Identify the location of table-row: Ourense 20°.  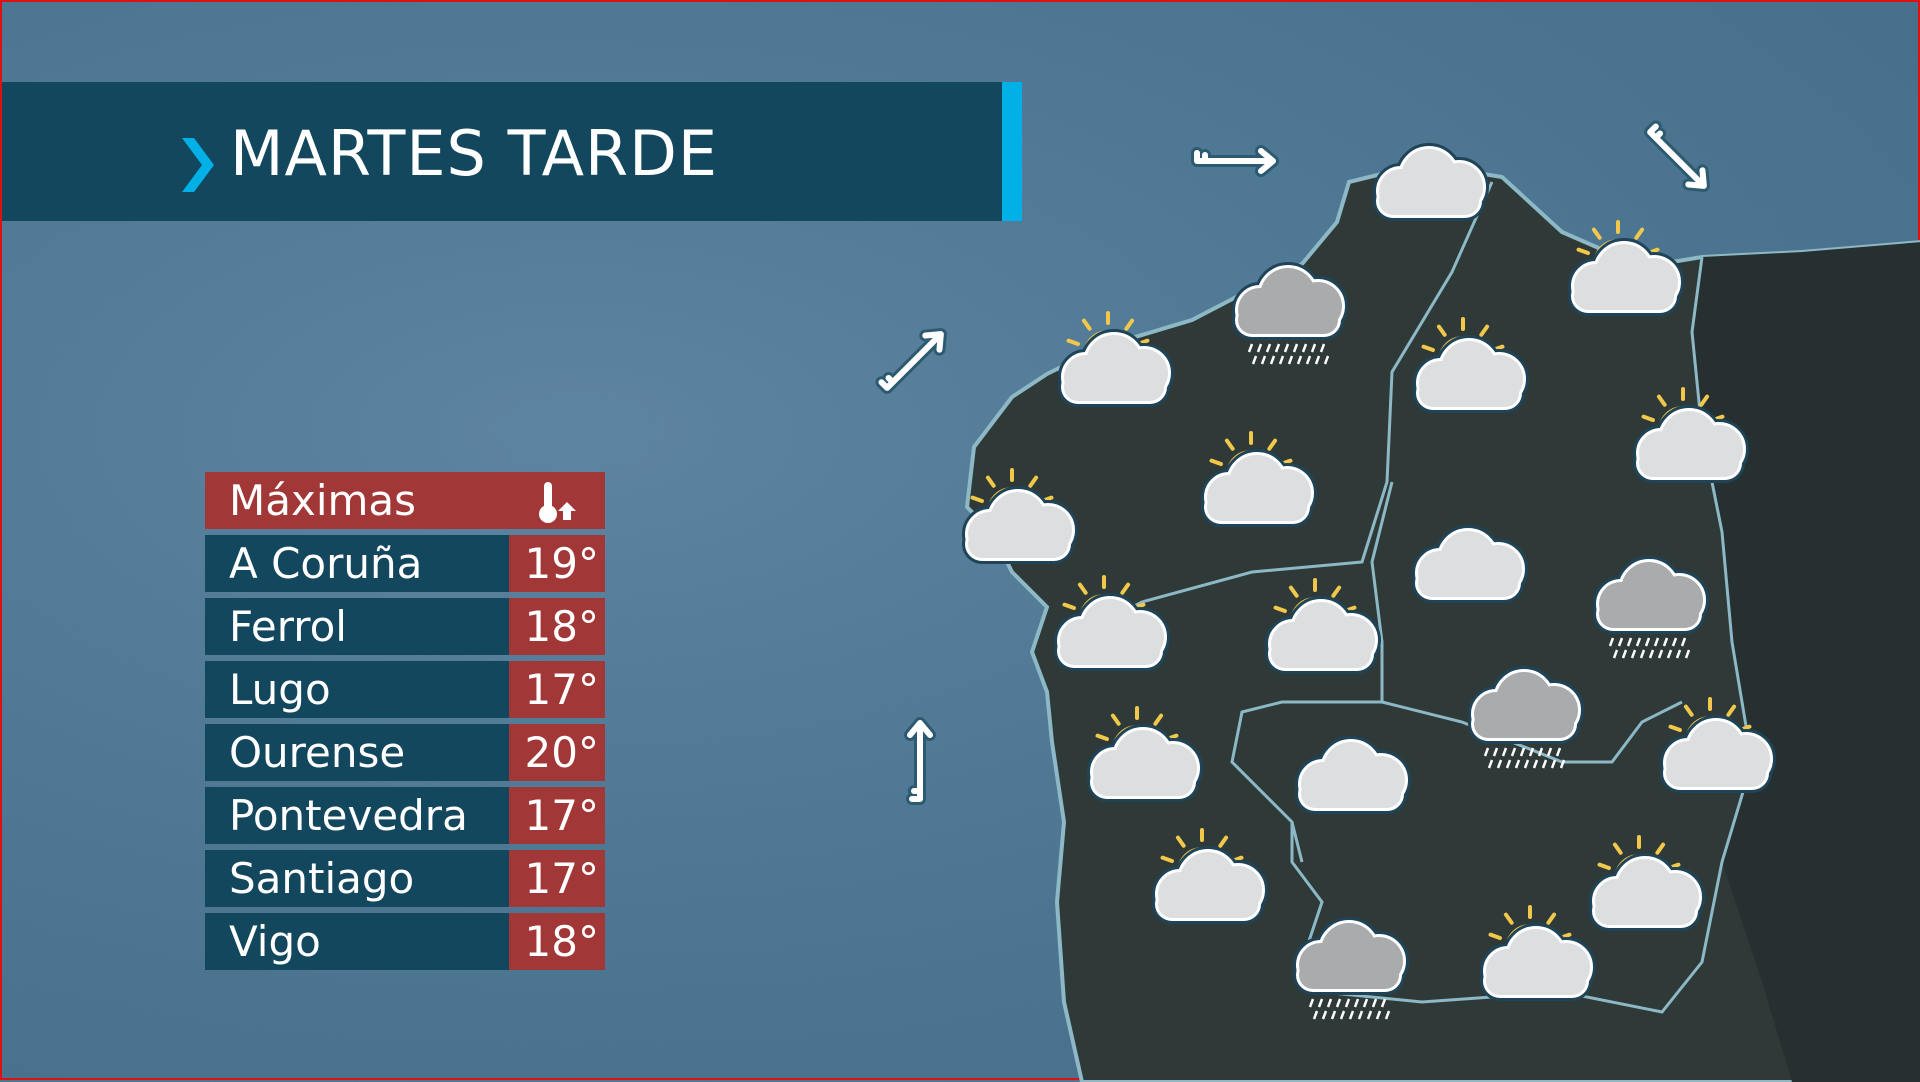
(405, 752).